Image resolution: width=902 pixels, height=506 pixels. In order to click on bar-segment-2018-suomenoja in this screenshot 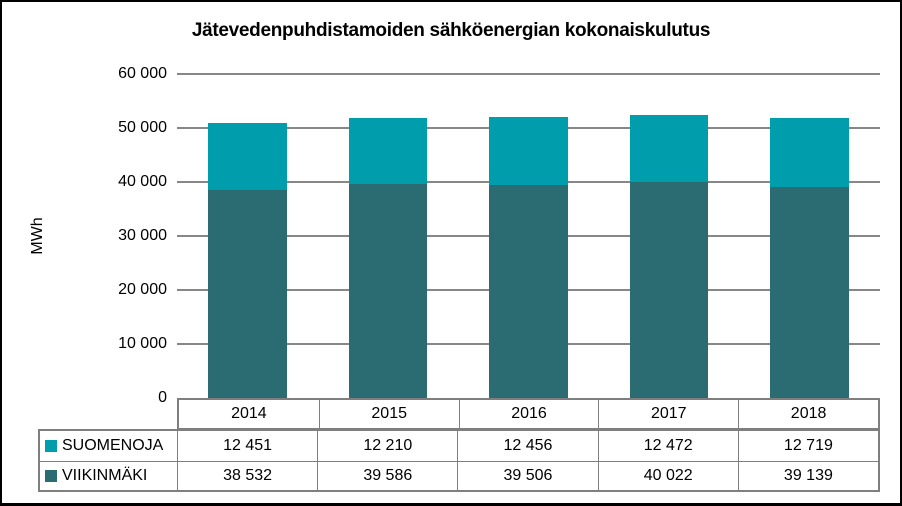, I will do `click(810, 152)`.